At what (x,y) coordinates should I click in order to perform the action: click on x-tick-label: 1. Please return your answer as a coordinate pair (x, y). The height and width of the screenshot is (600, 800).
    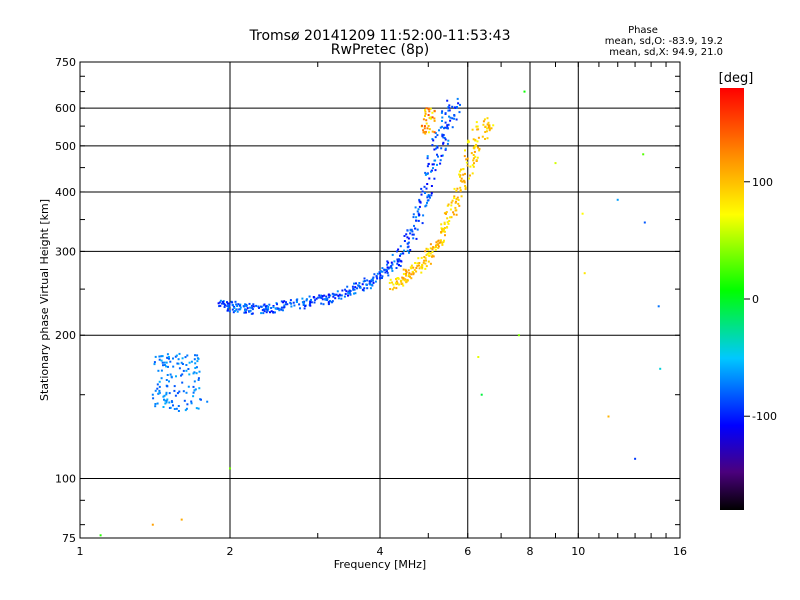
    Looking at the image, I should click on (80, 551).